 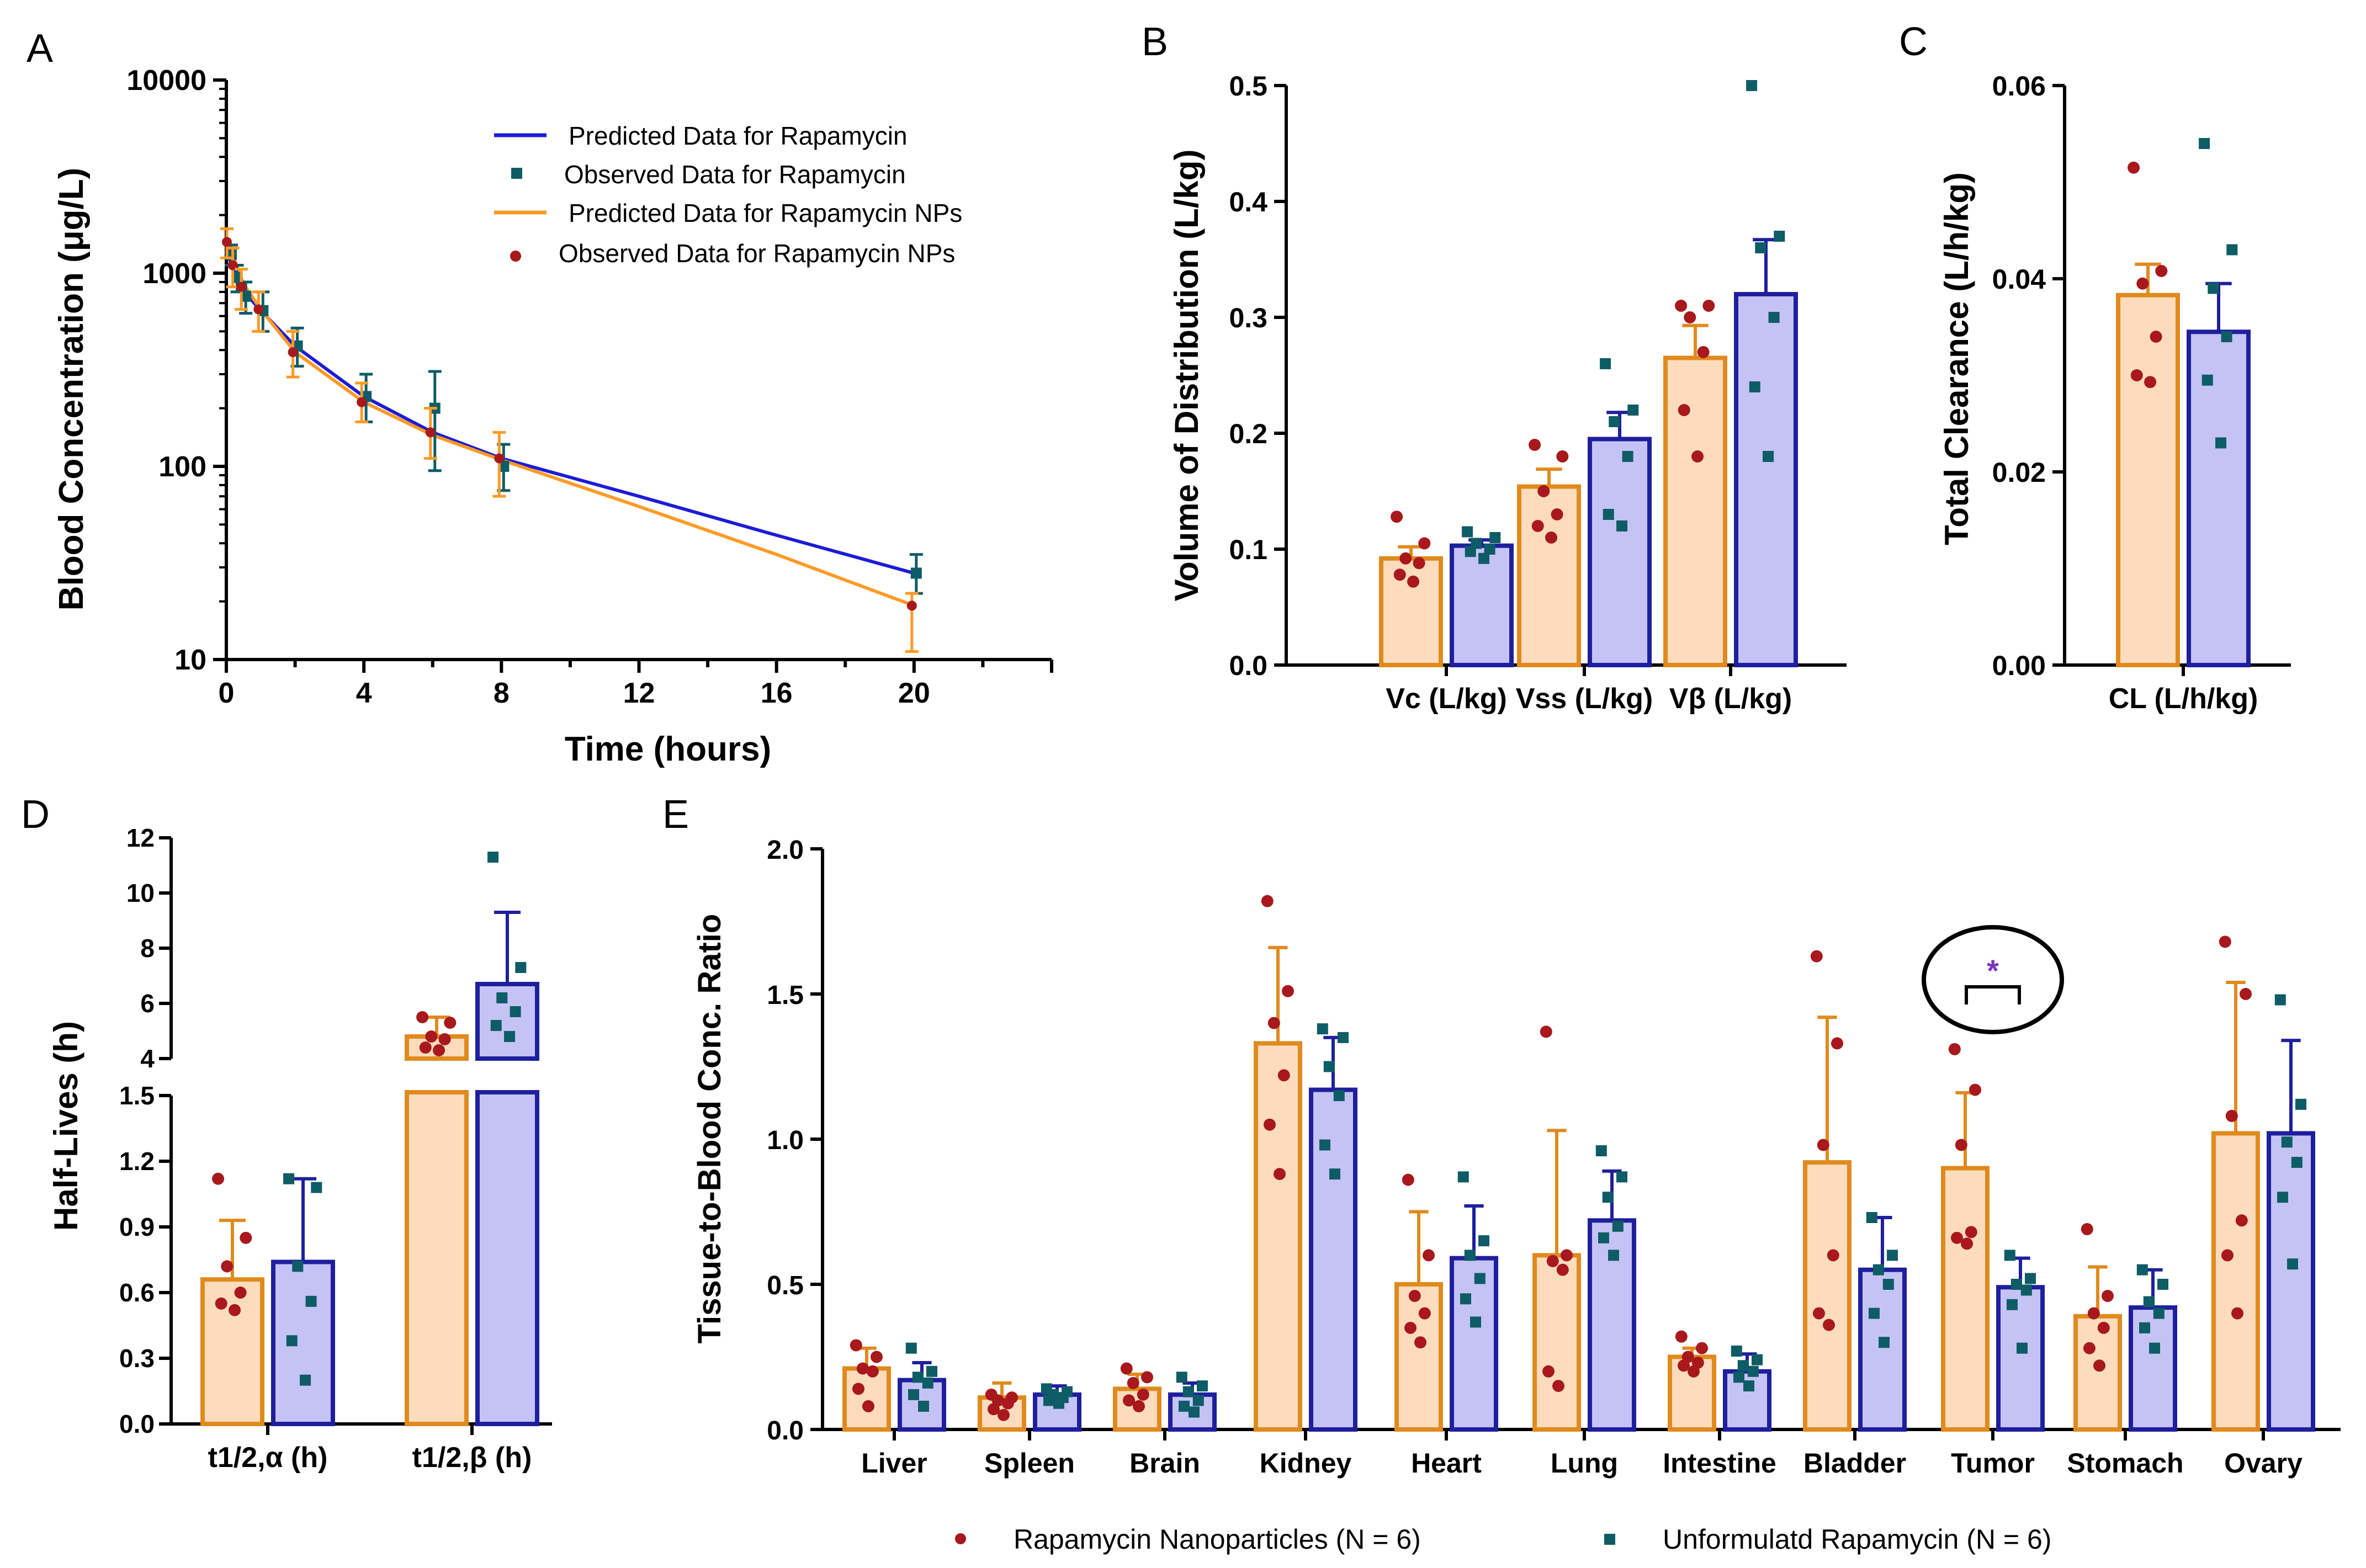 I want to click on panel-e-category-label: Kidney, so click(x=1306, y=1464).